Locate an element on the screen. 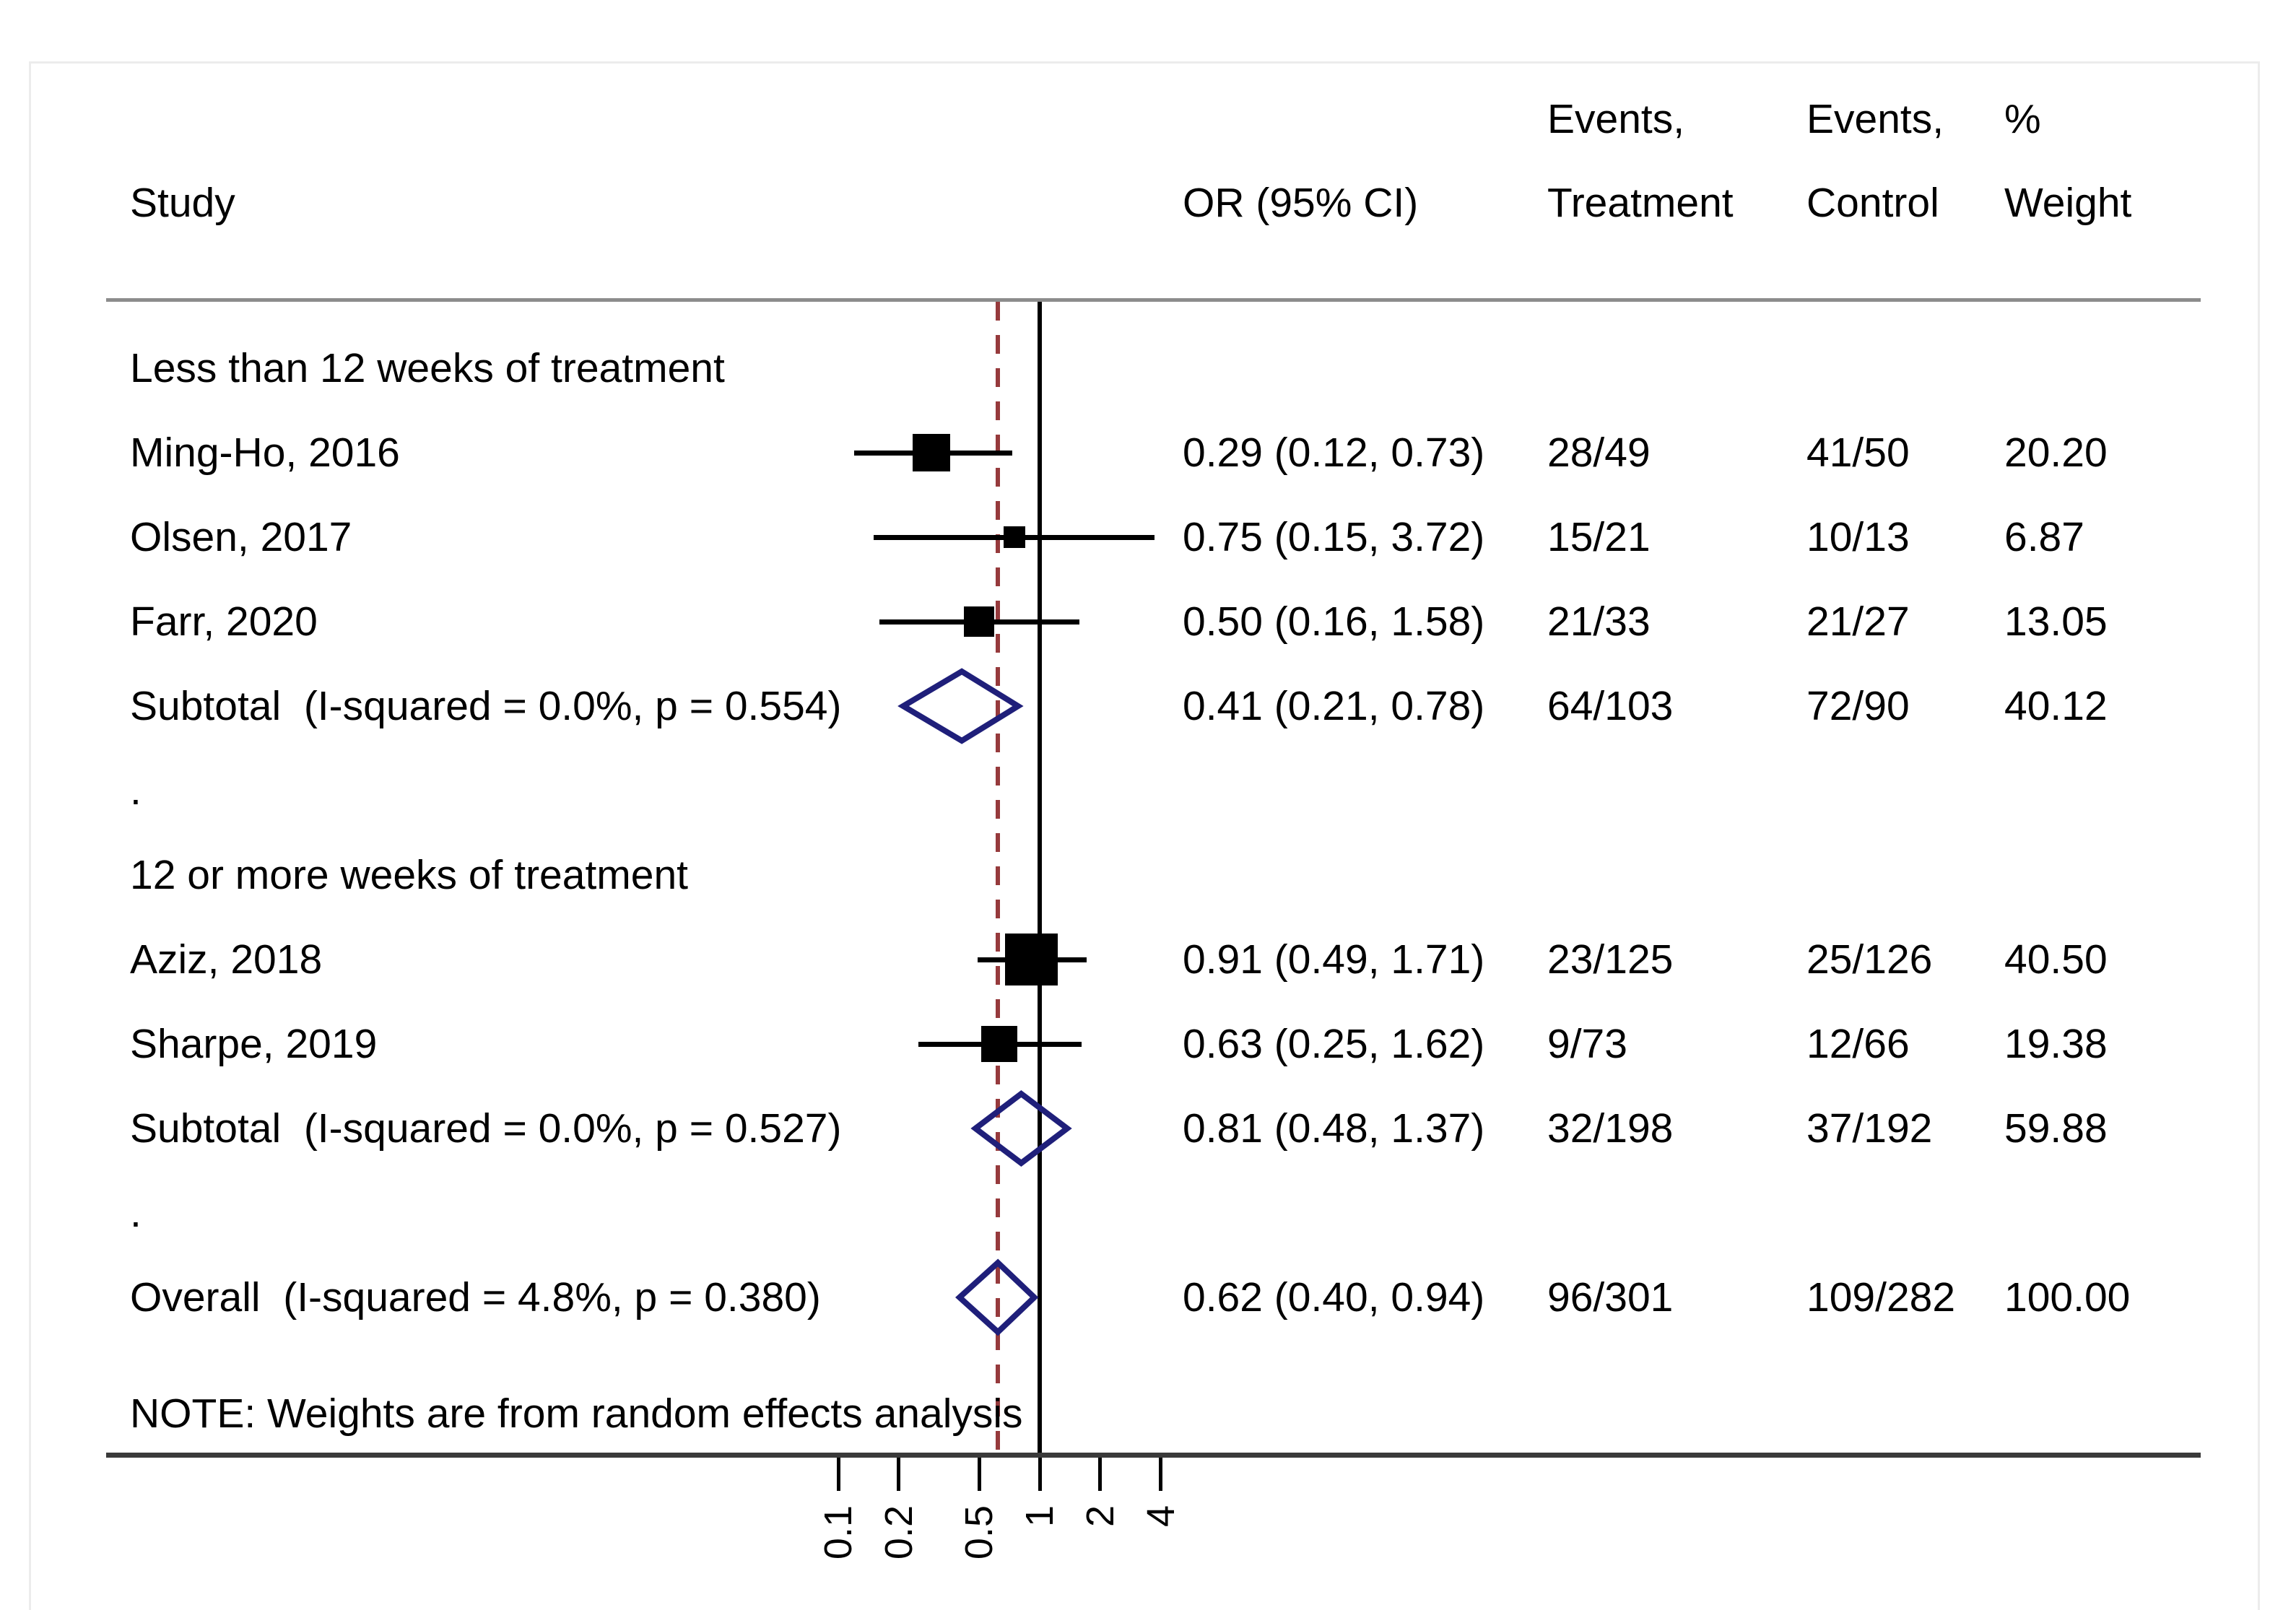 This screenshot has width=2296, height=1610. column-header-events-control-line2: Control is located at coordinates (1872, 203).